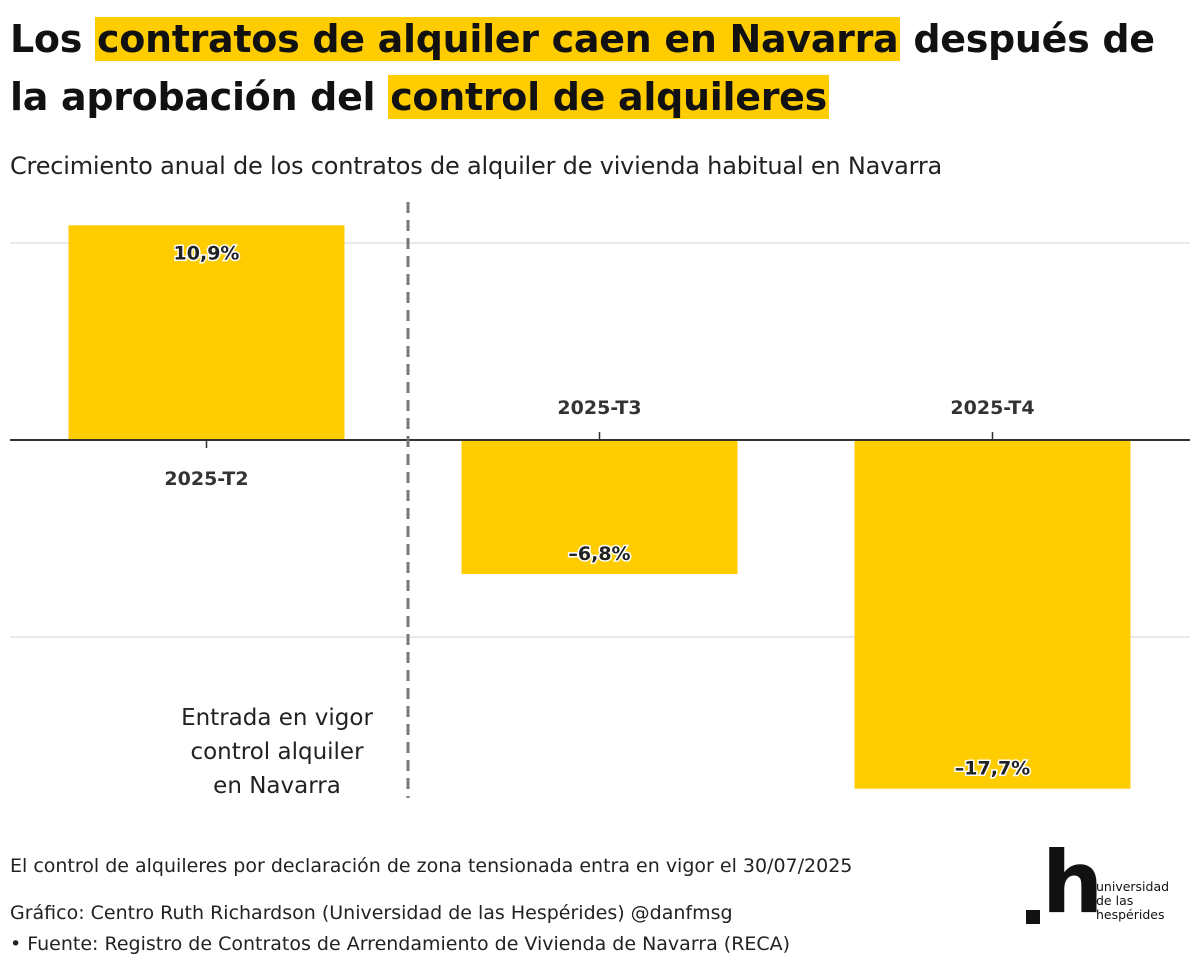 The width and height of the screenshot is (1200, 970). Describe the element at coordinates (52, 39) in the screenshot. I see `title-part-0: Los` at that location.